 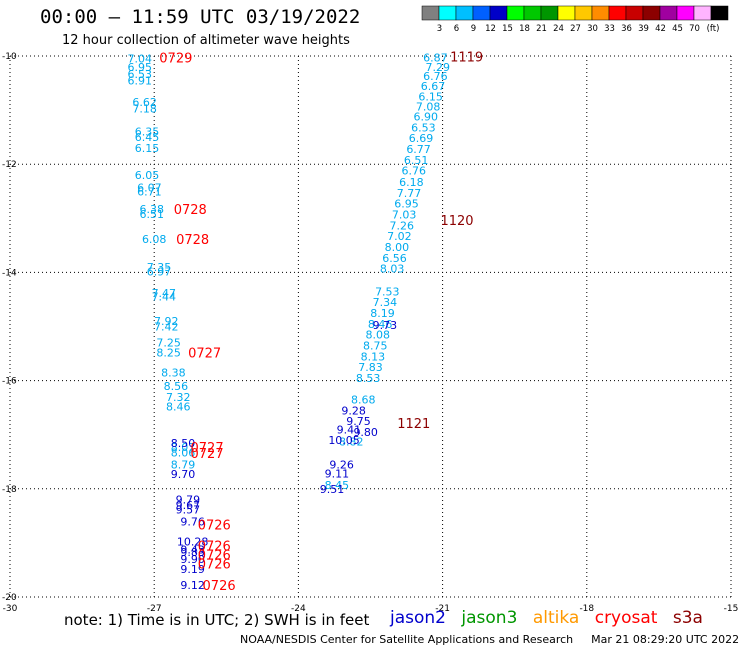 I want to click on pass-time-label: 0728, so click(x=190, y=210).